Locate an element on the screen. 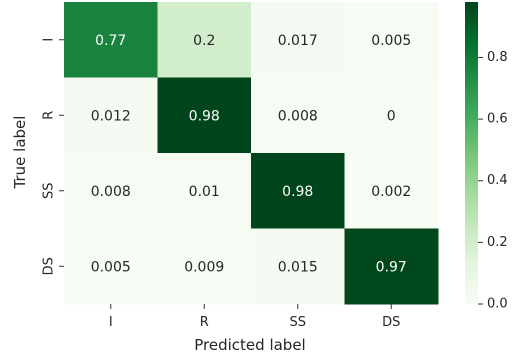 The height and width of the screenshot is (363, 516). x-tick-label: DS is located at coordinates (391, 322).